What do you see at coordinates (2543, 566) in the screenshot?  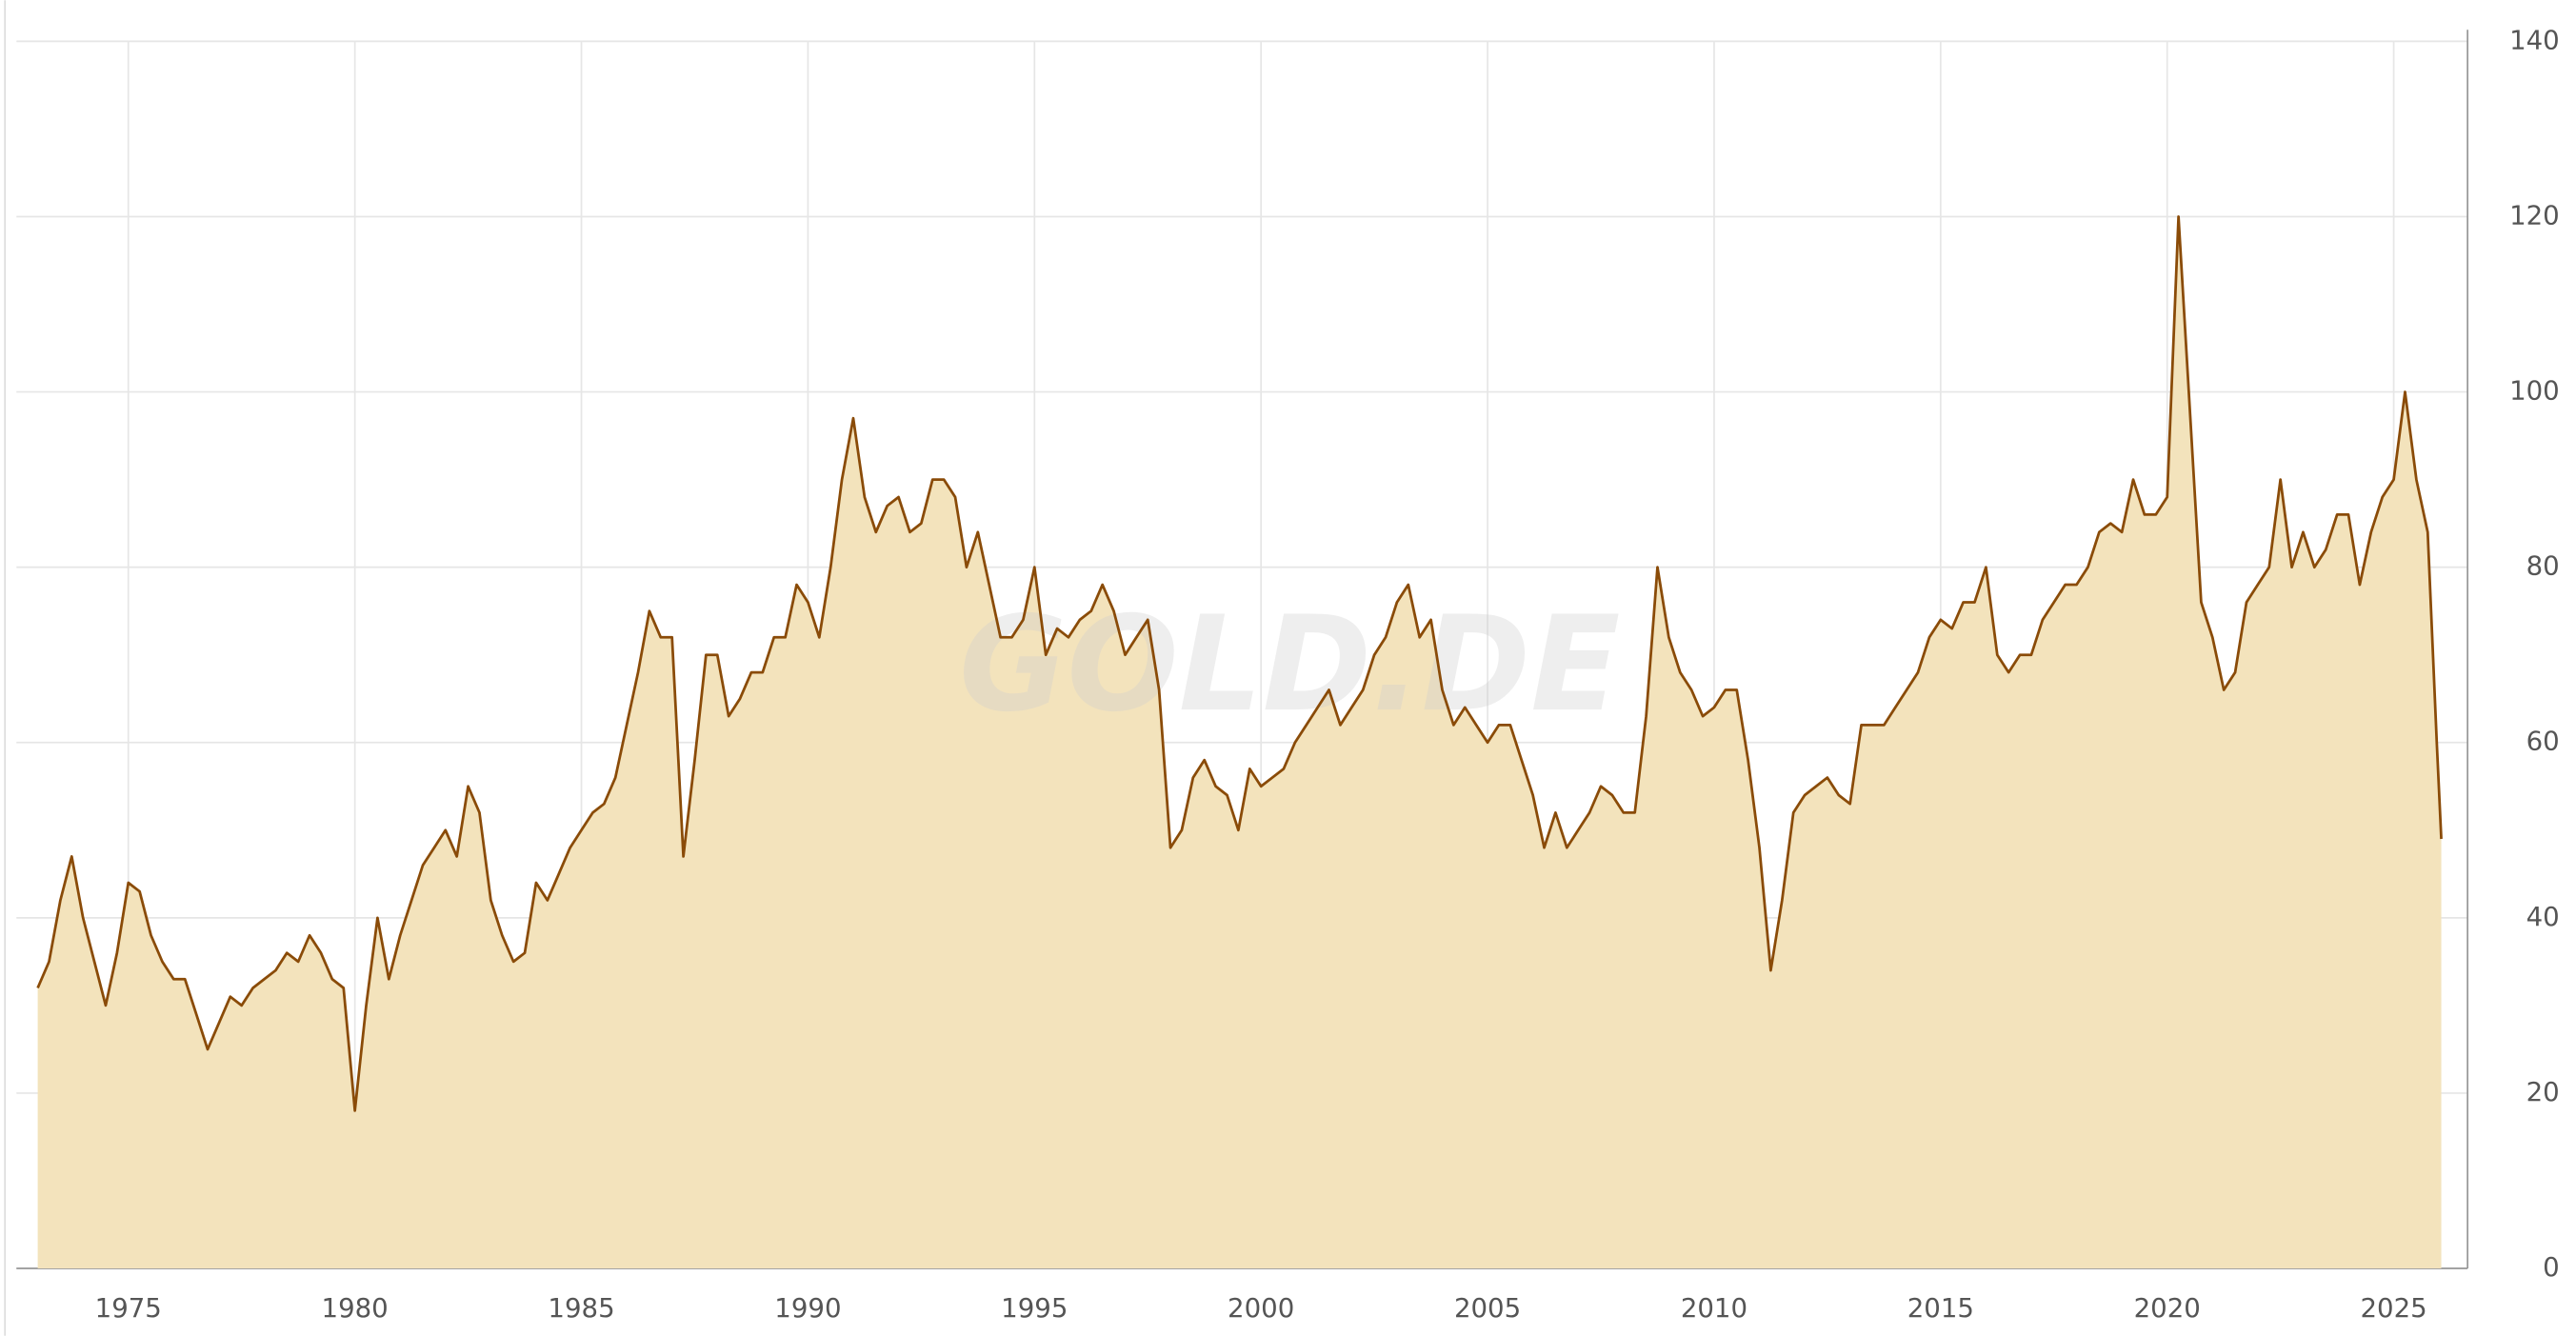 I see `y-tick-label: 80` at bounding box center [2543, 566].